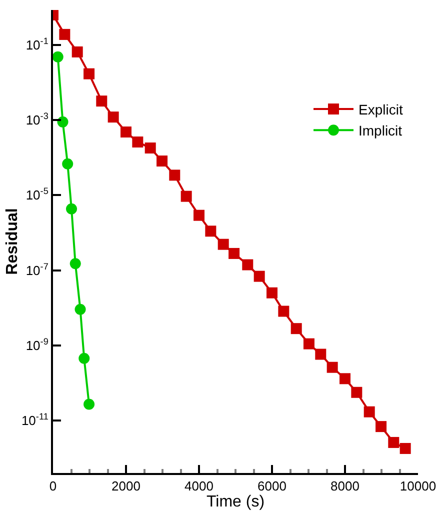  I want to click on y-tick-label: 10$^{-3}$, so click(37, 119).